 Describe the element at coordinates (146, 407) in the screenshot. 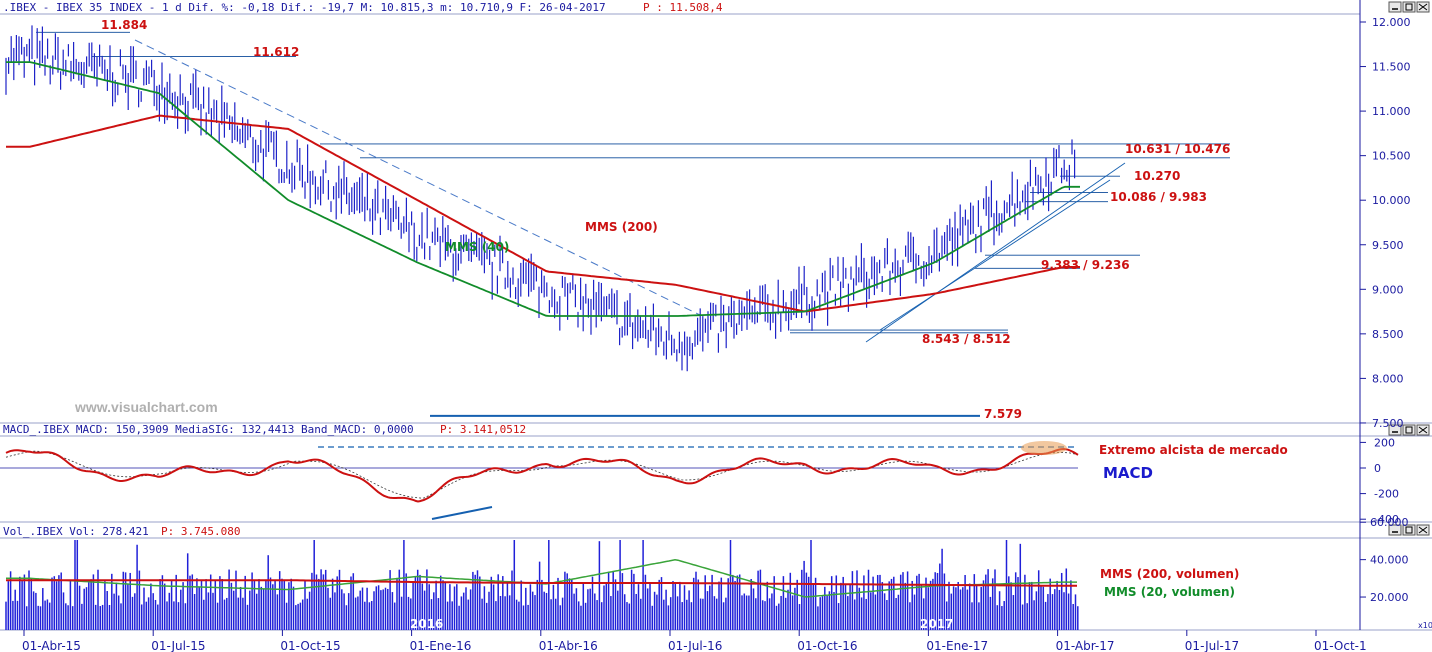

I see `watermark: www.visualchart.com` at that location.